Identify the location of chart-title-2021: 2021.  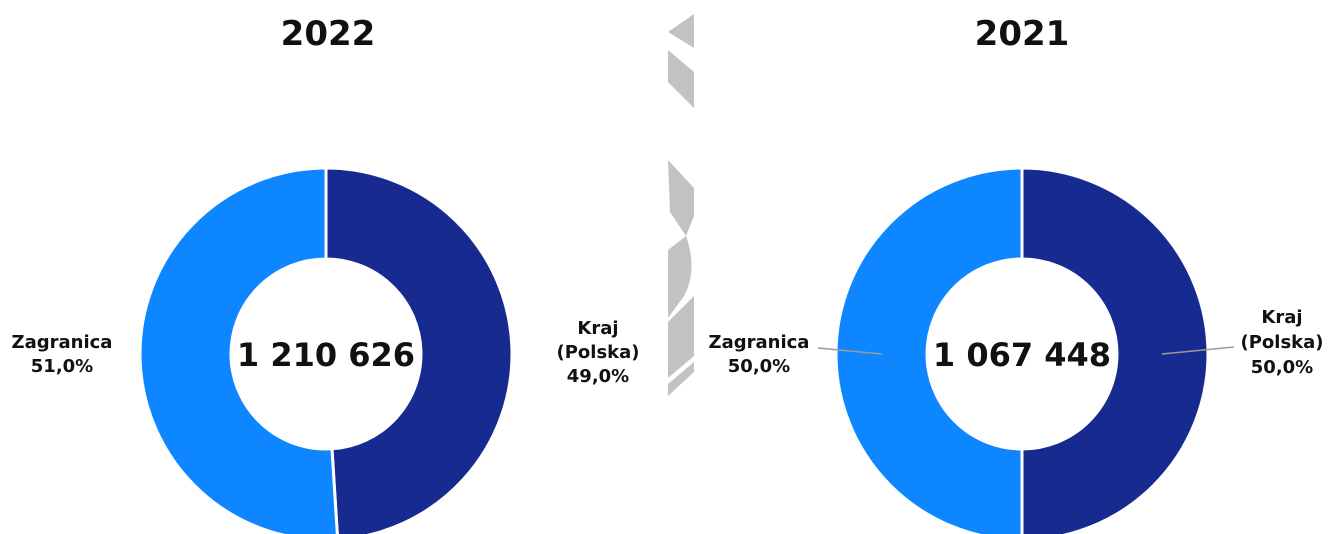
(1022, 34).